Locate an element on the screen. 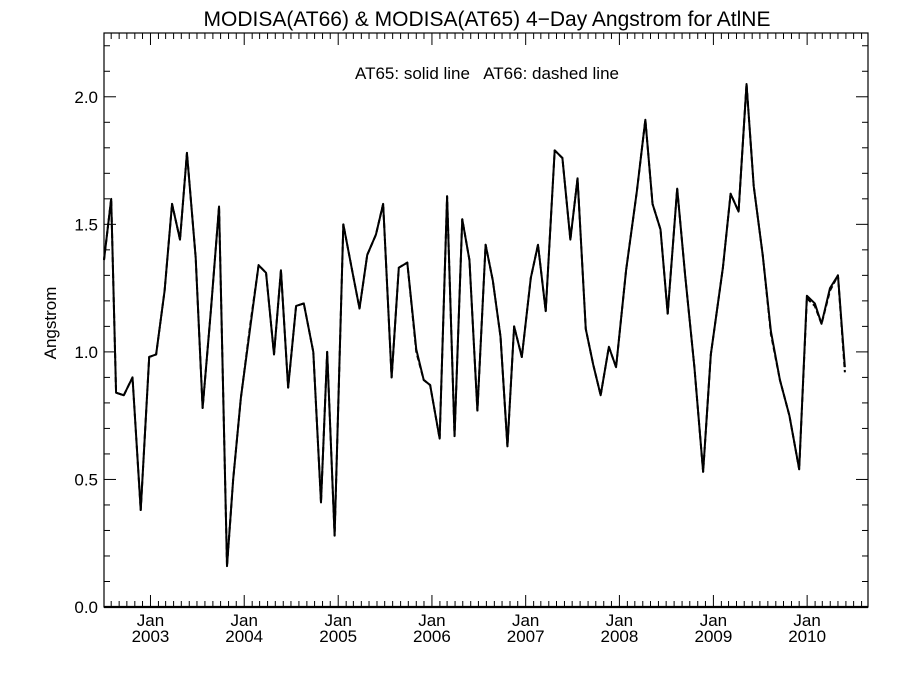  x-tick-year-label: 2009 is located at coordinates (713, 636).